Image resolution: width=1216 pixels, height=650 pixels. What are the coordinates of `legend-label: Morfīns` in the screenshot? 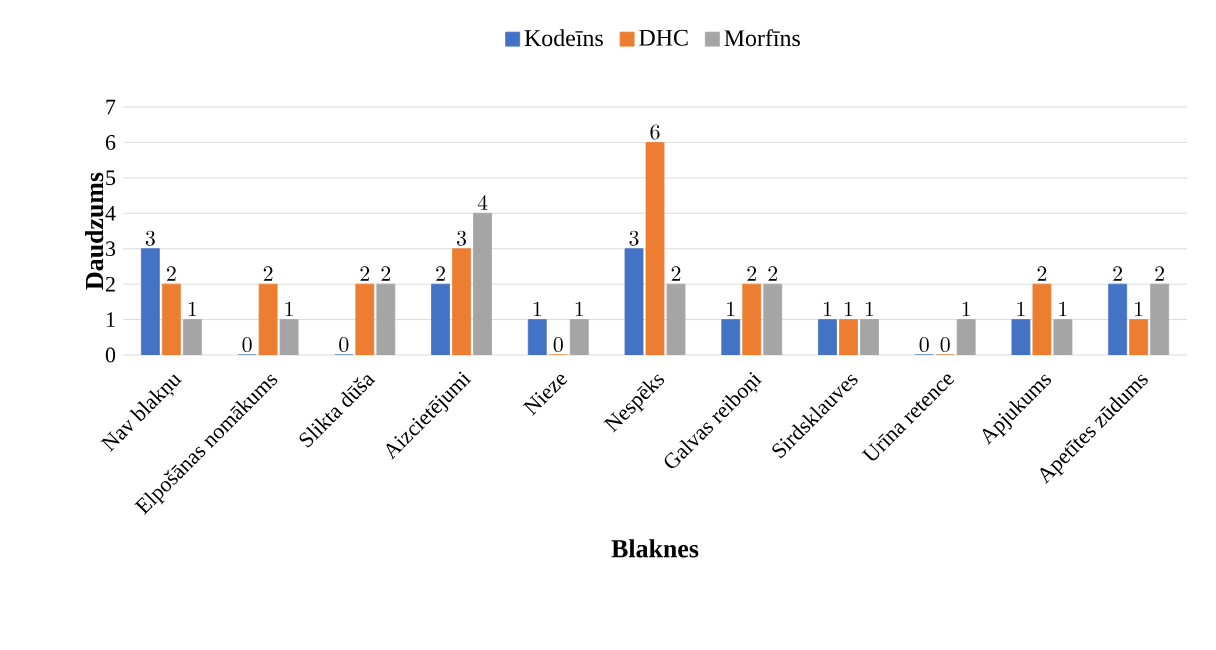 It's located at (762, 38).